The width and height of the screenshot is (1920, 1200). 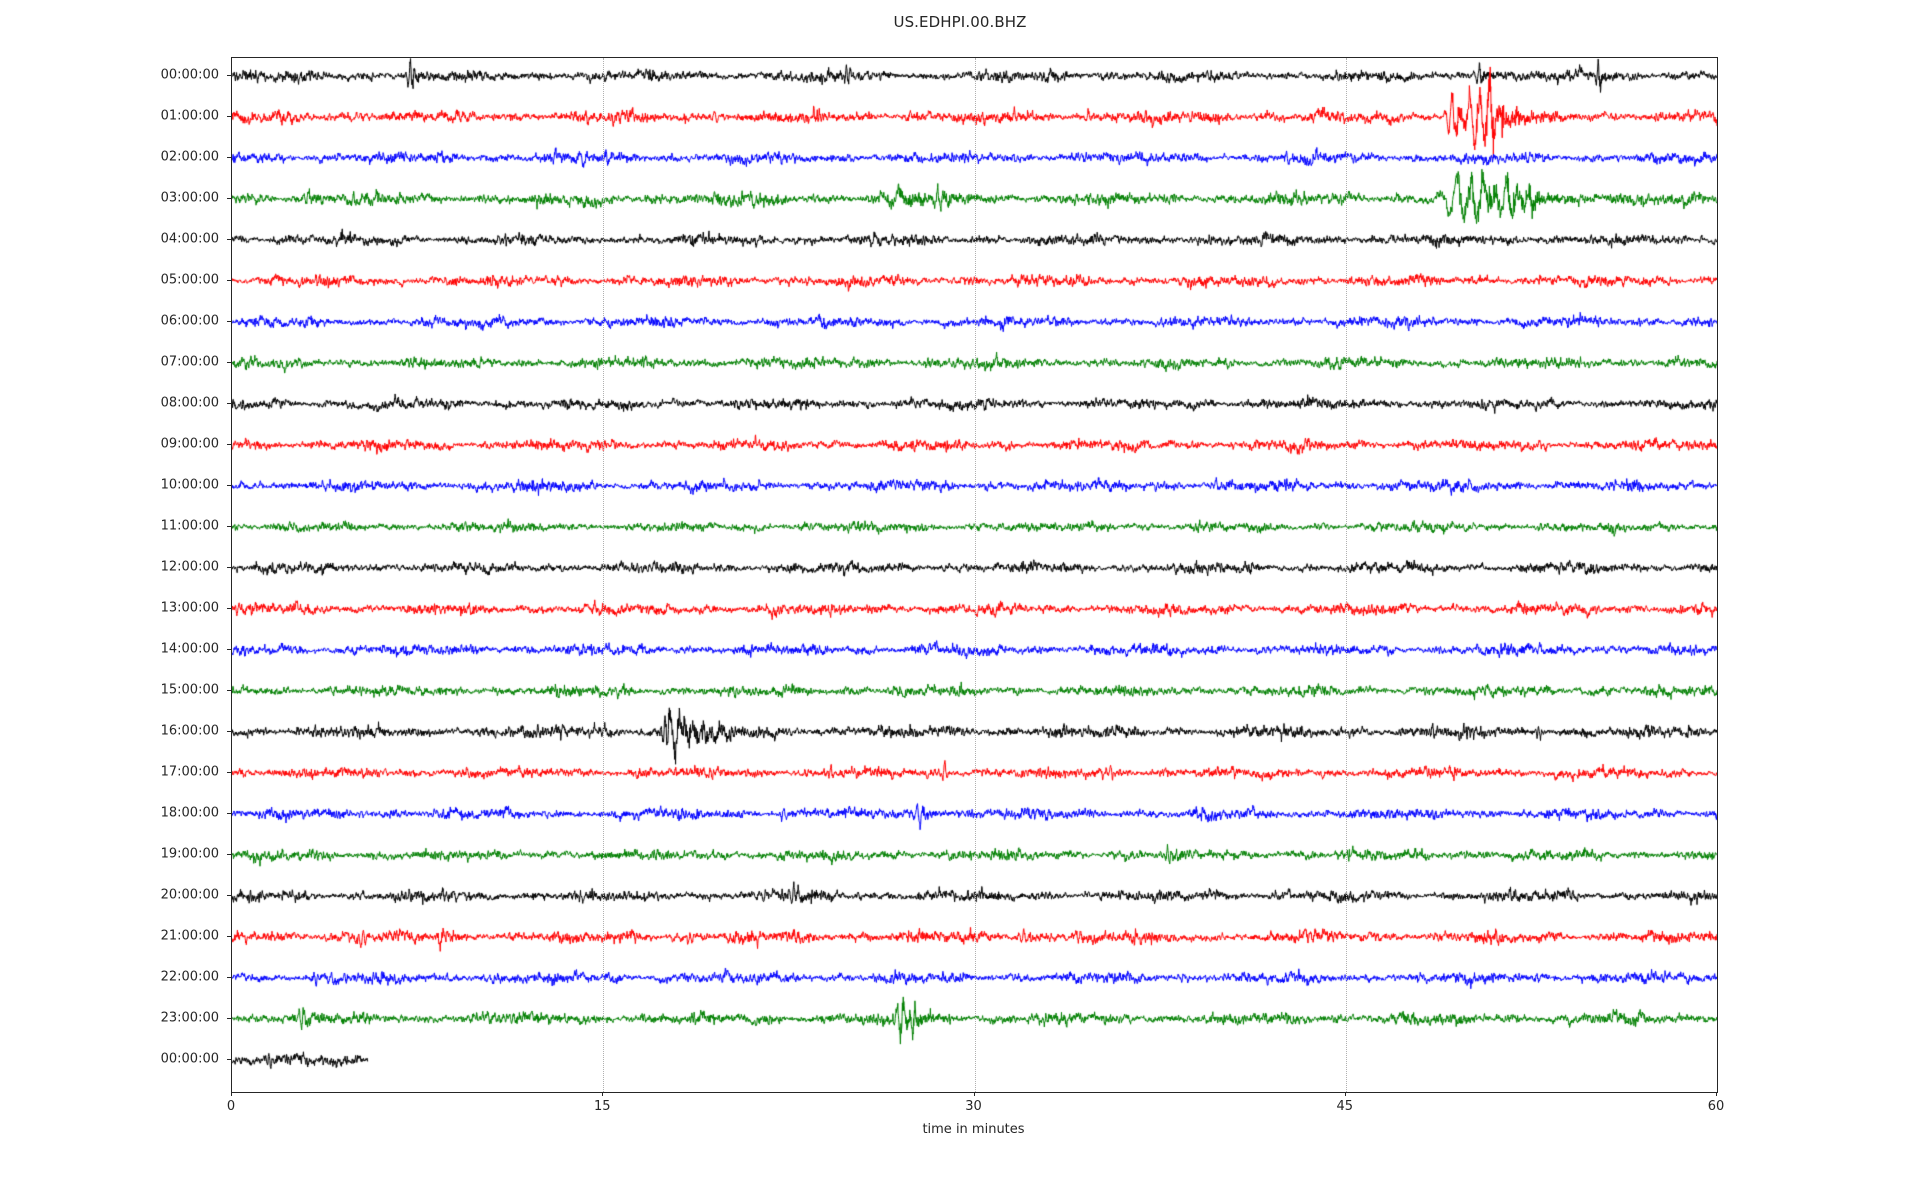 What do you see at coordinates (189, 1018) in the screenshot?
I see `y-tick-label-23: 23:00:00` at bounding box center [189, 1018].